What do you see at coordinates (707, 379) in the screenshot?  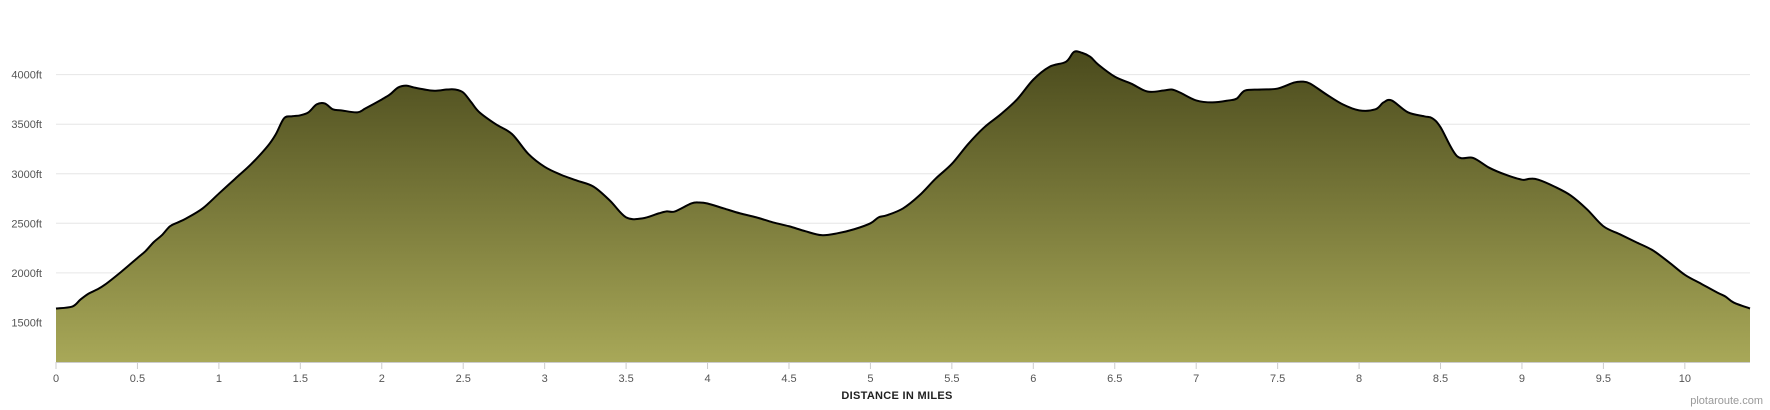 I see `x-tick-label: 4` at bounding box center [707, 379].